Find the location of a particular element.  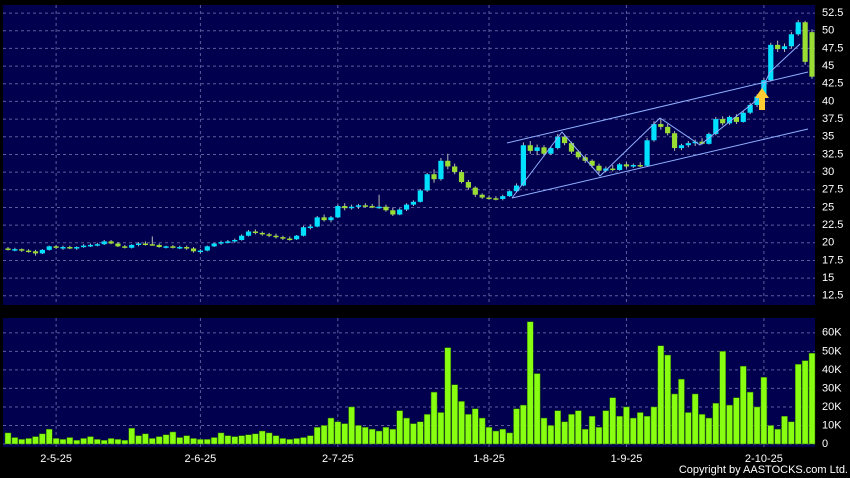

channel-lower is located at coordinates (660, 163).